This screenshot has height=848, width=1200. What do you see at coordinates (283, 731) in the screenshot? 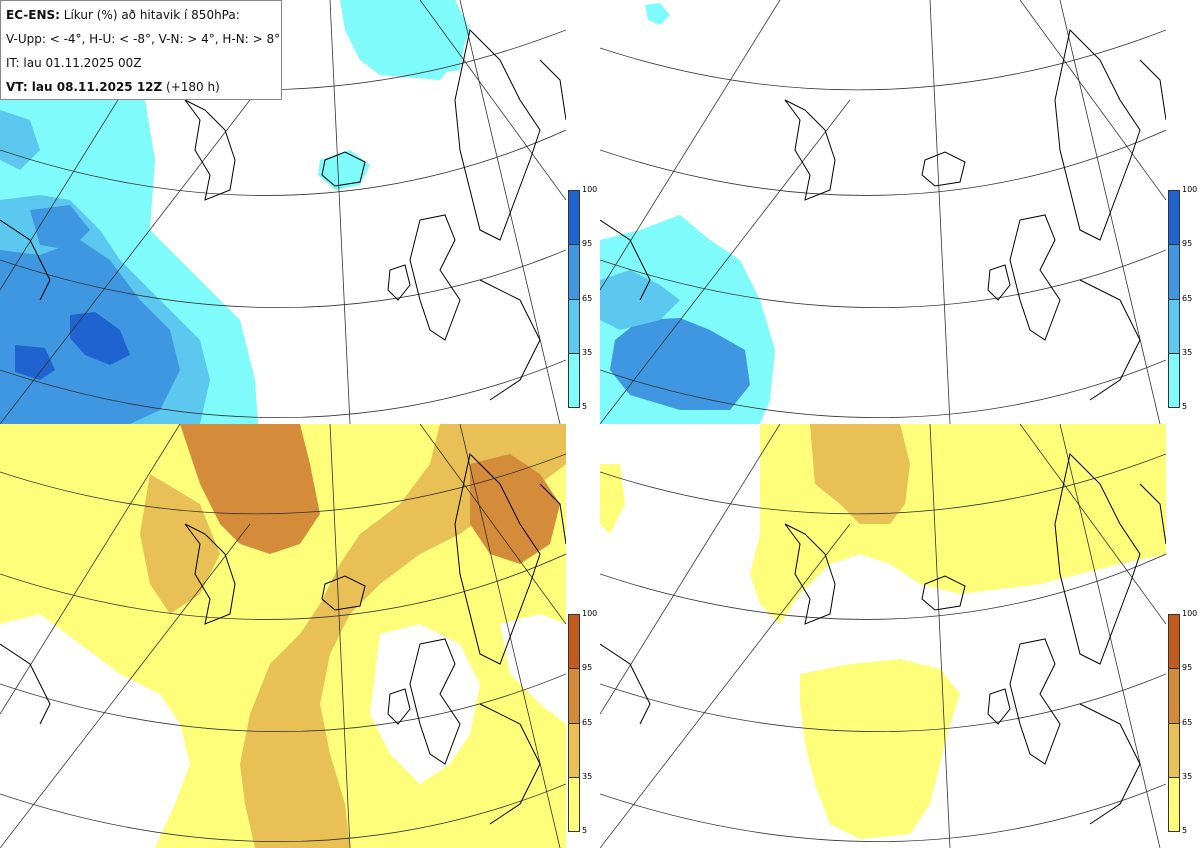
I see `warm-prob-area-none` at bounding box center [283, 731].